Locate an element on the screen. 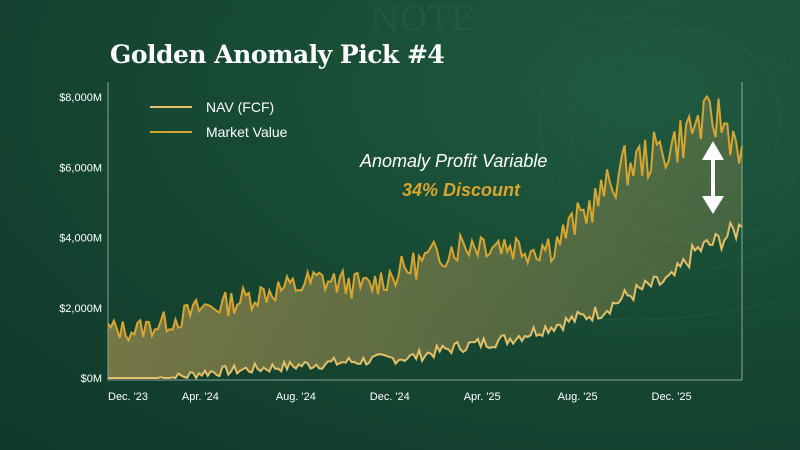 The height and width of the screenshot is (450, 800). x-tick-label: Aug. '24 is located at coordinates (296, 397).